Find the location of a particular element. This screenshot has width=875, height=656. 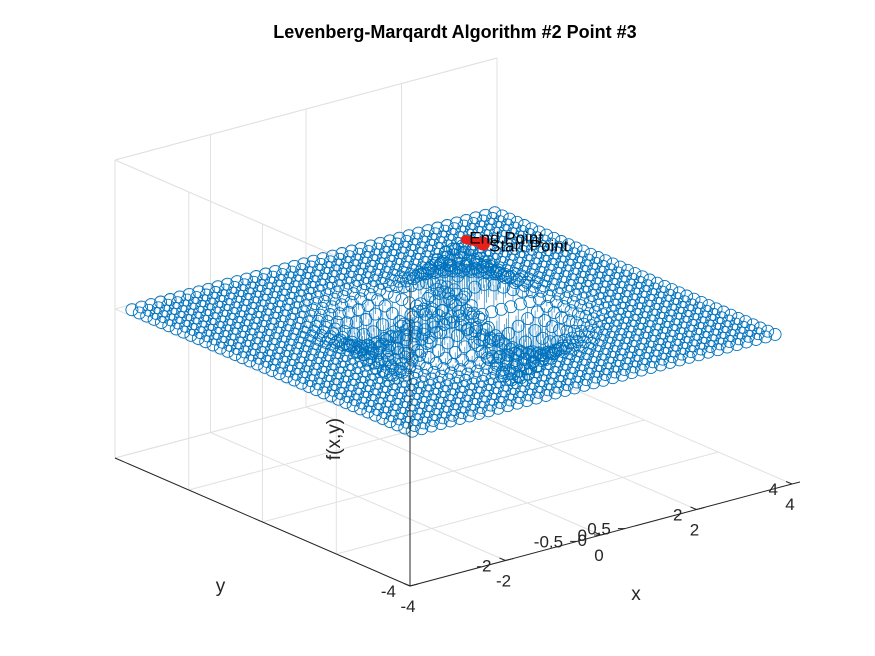

y-tick-label: -2 is located at coordinates (483, 566).